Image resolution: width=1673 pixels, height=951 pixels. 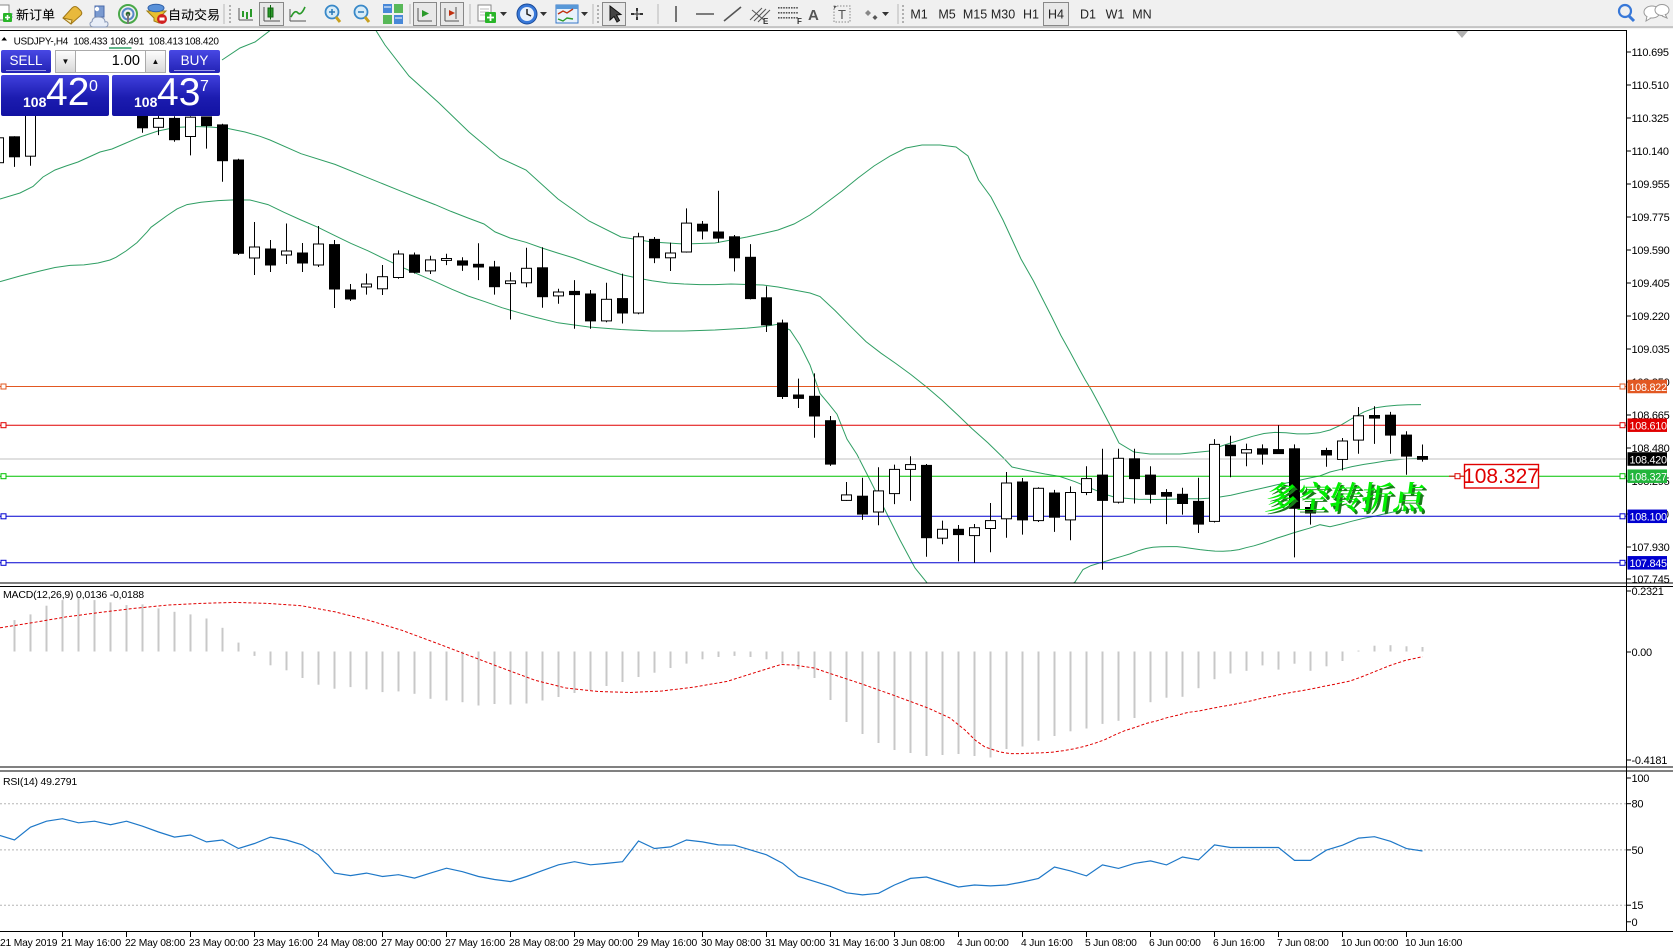 I want to click on svg-text: M30, so click(x=1003, y=15).